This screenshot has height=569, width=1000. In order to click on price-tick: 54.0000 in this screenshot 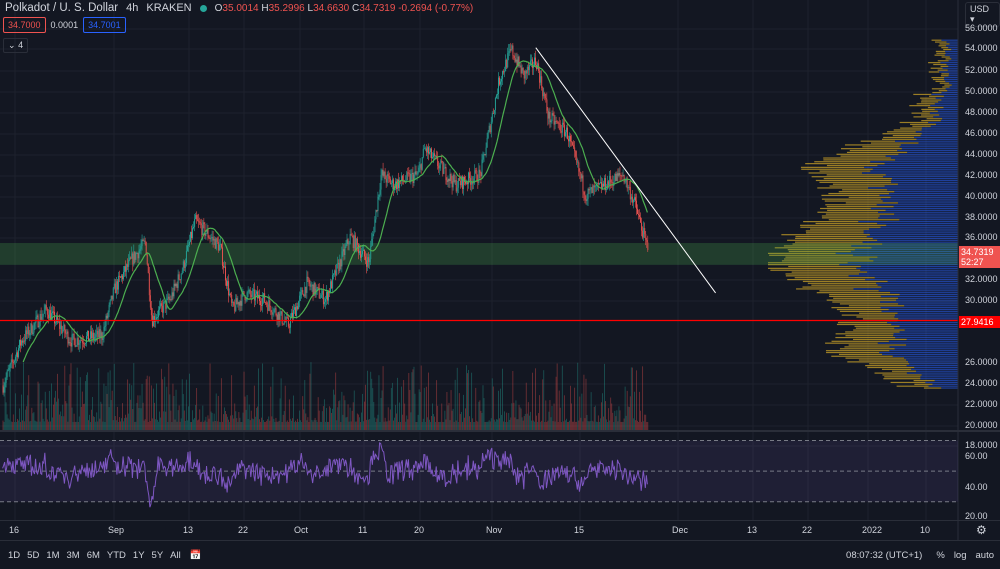, I will do `click(981, 48)`.